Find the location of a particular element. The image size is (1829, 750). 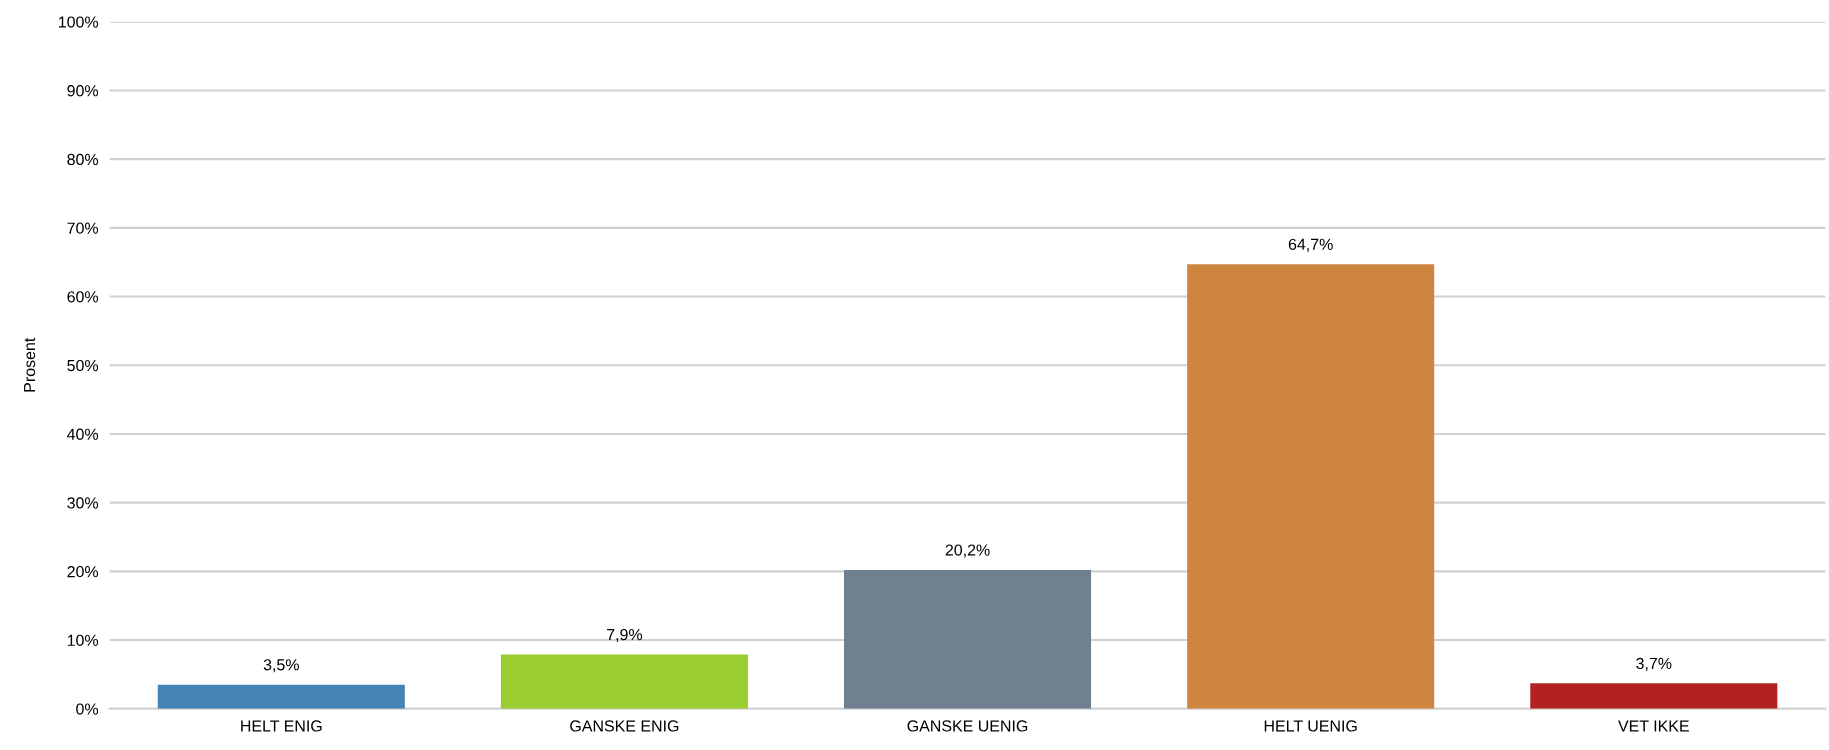

y-tick-label: 50% is located at coordinates (83, 365).